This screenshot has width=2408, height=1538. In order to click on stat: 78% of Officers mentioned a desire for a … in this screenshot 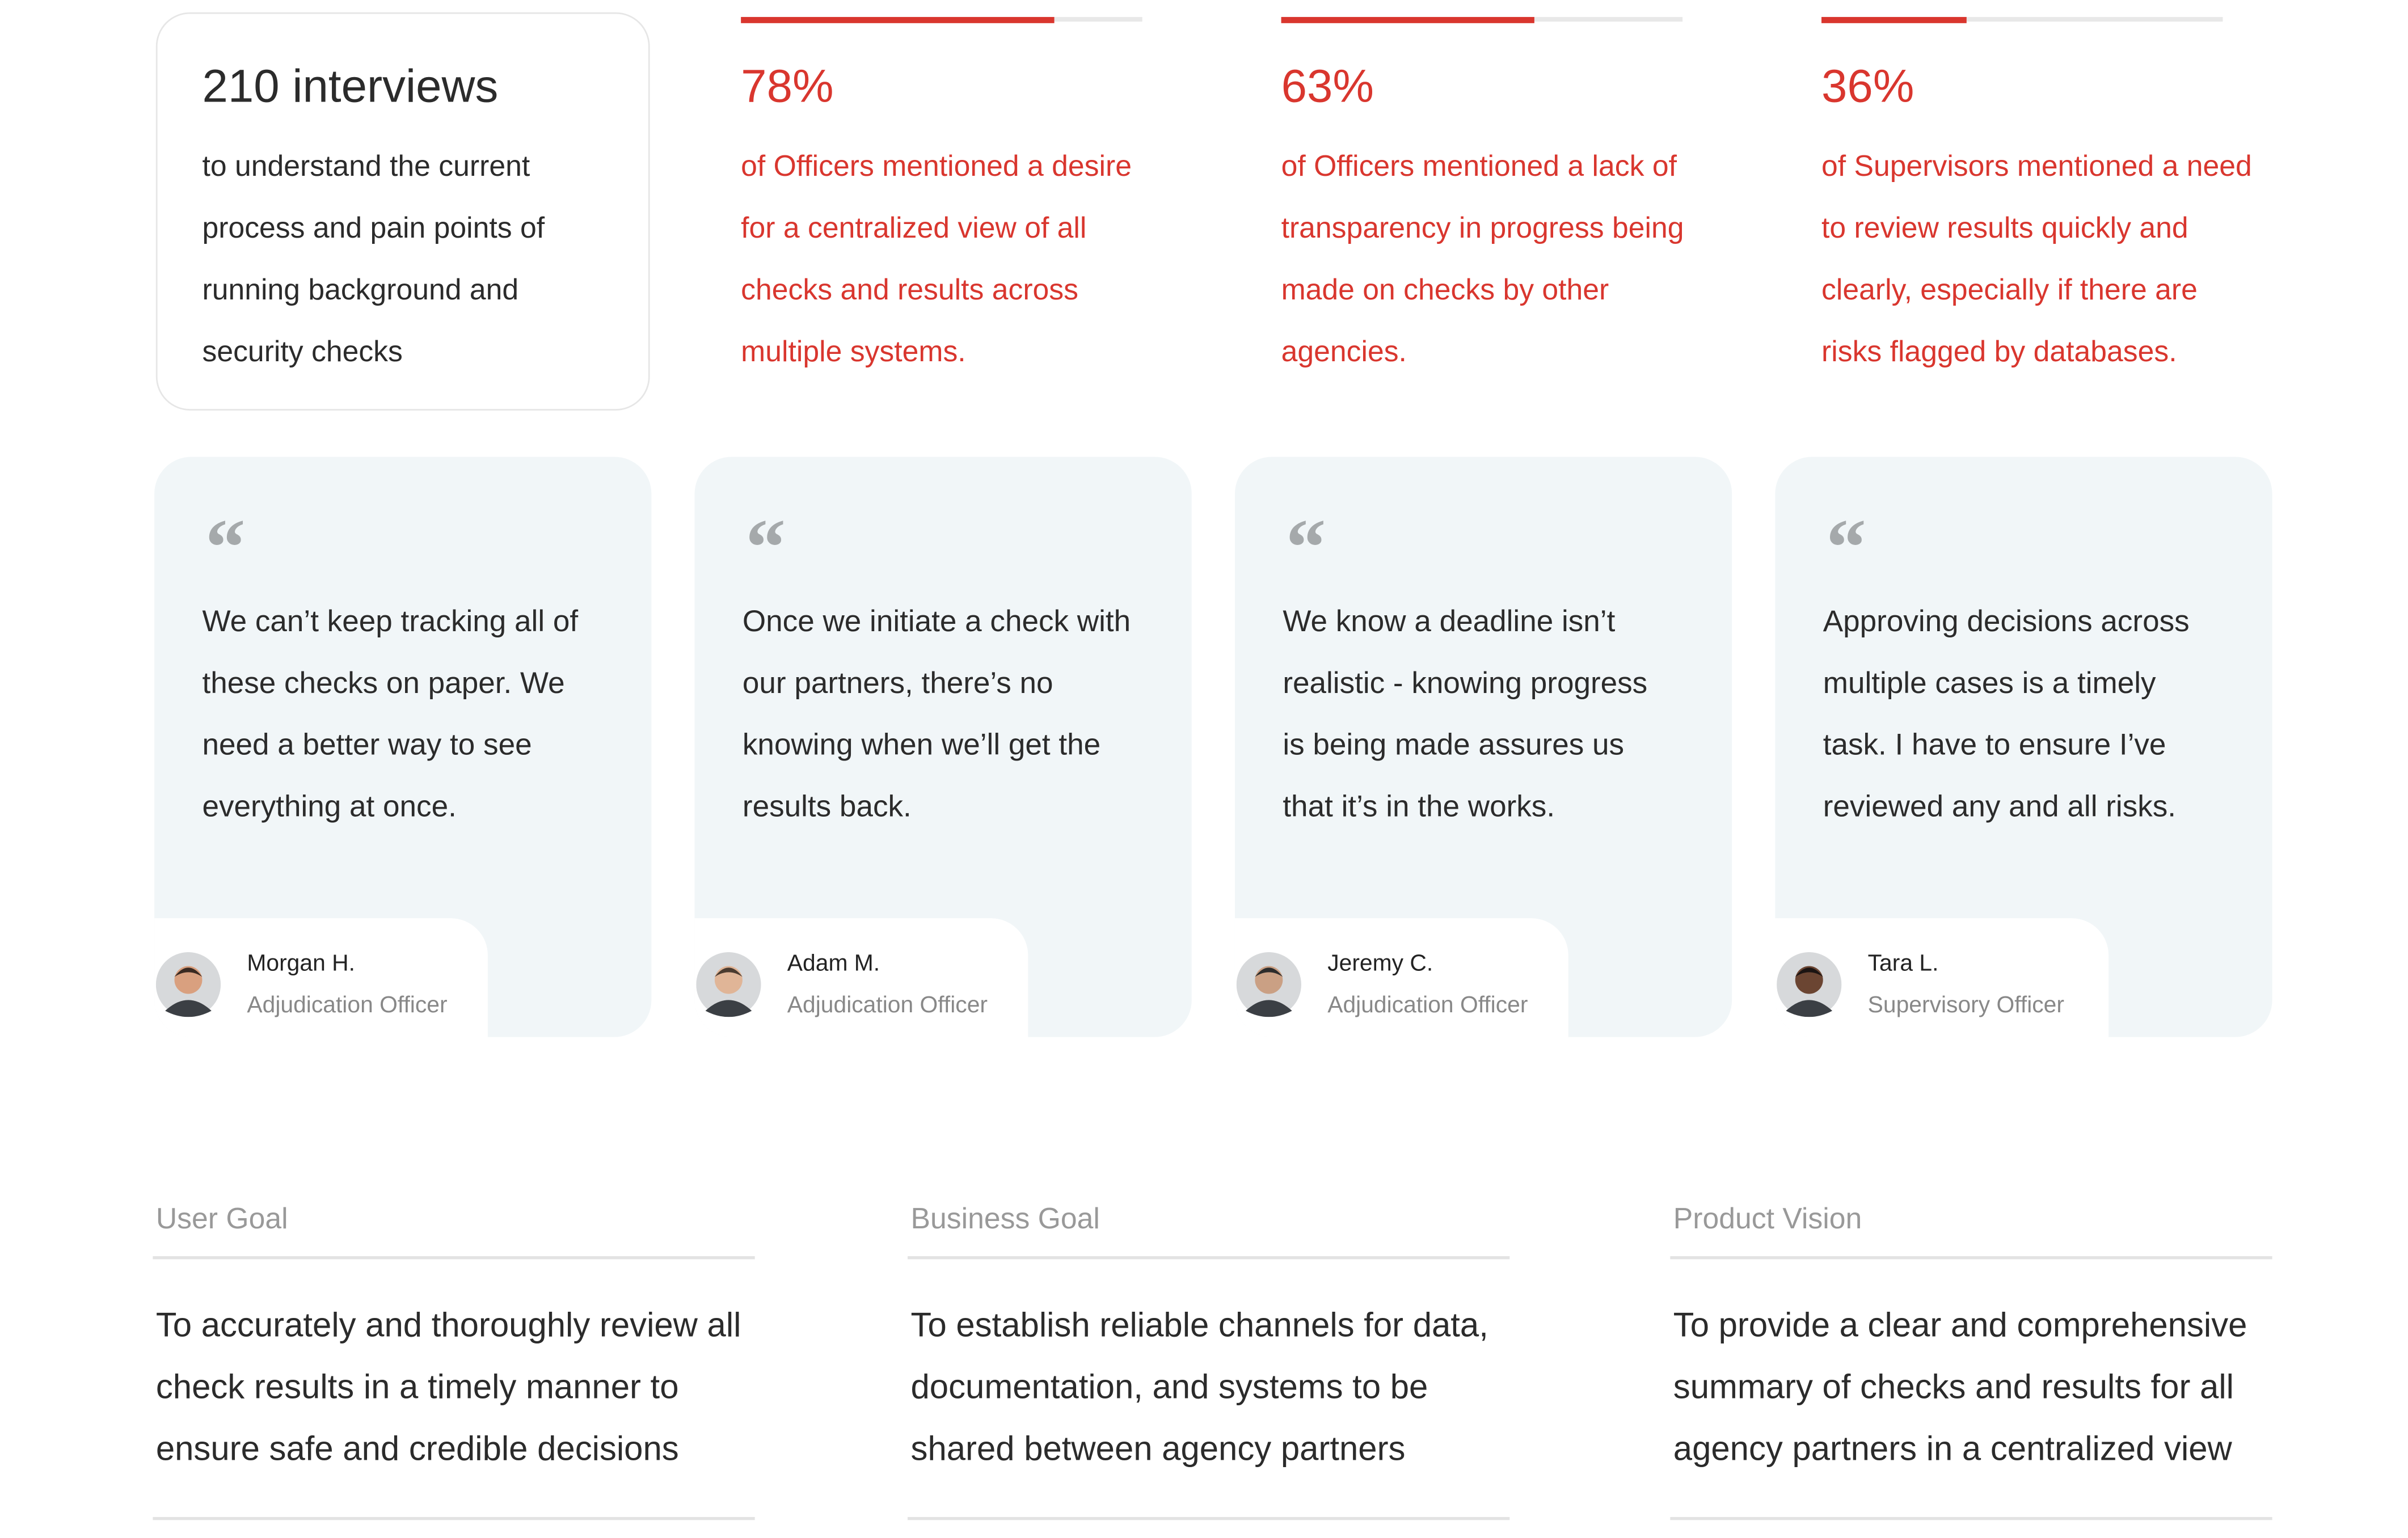, I will do `click(964, 201)`.